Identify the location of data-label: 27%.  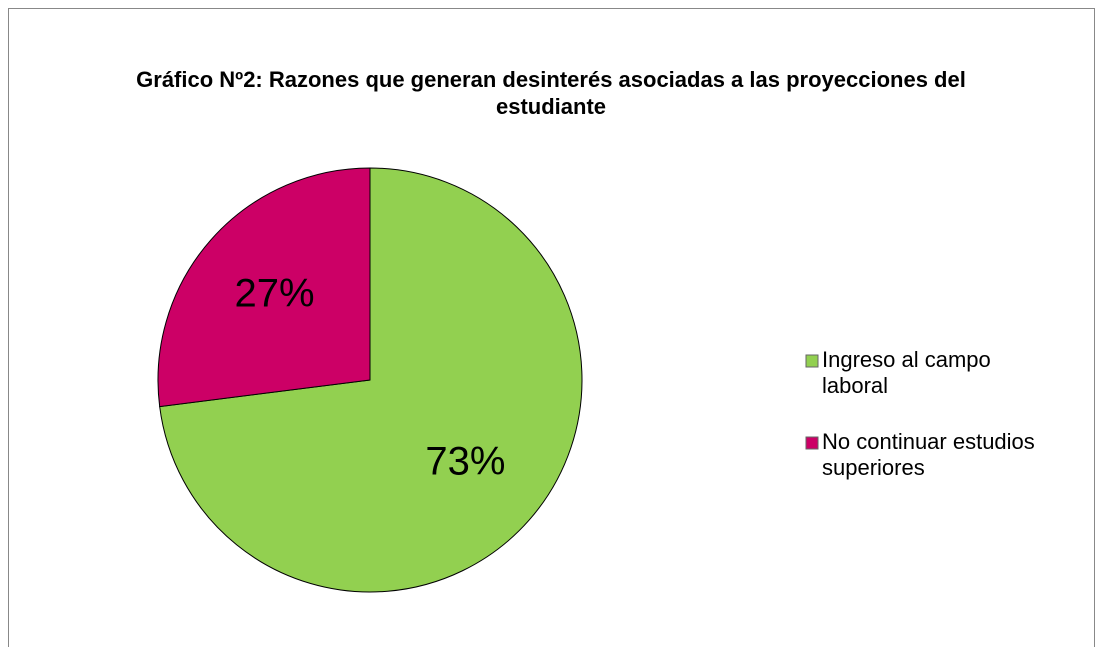
(275, 293).